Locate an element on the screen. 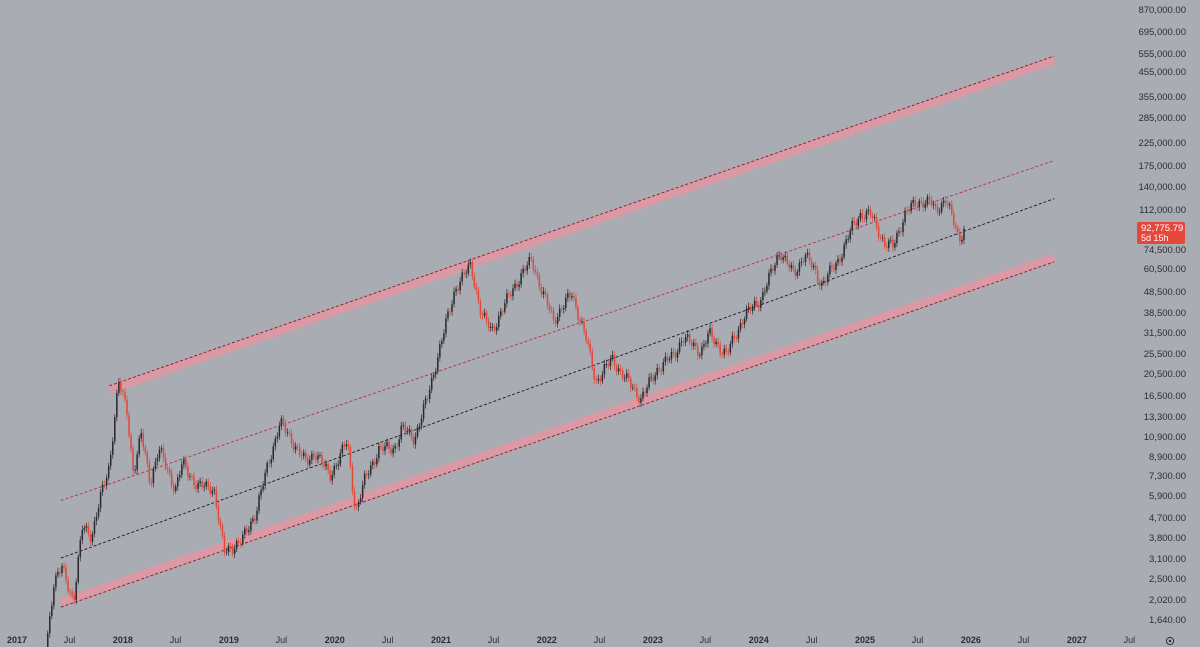 The width and height of the screenshot is (1200, 647). price-tick-label: 1,640.00 is located at coordinates (1167, 620).